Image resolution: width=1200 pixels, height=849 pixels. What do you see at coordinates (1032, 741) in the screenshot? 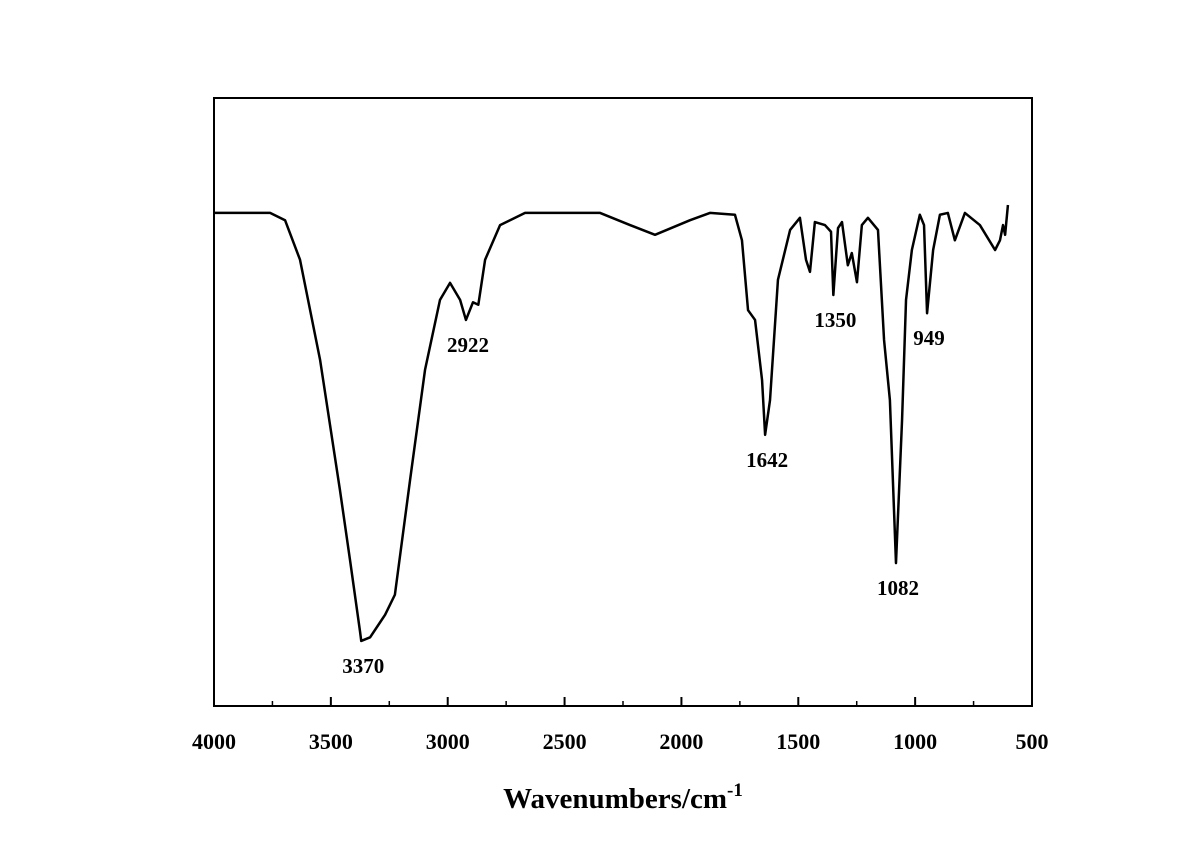
I see `x-tick-label: 500` at bounding box center [1032, 741].